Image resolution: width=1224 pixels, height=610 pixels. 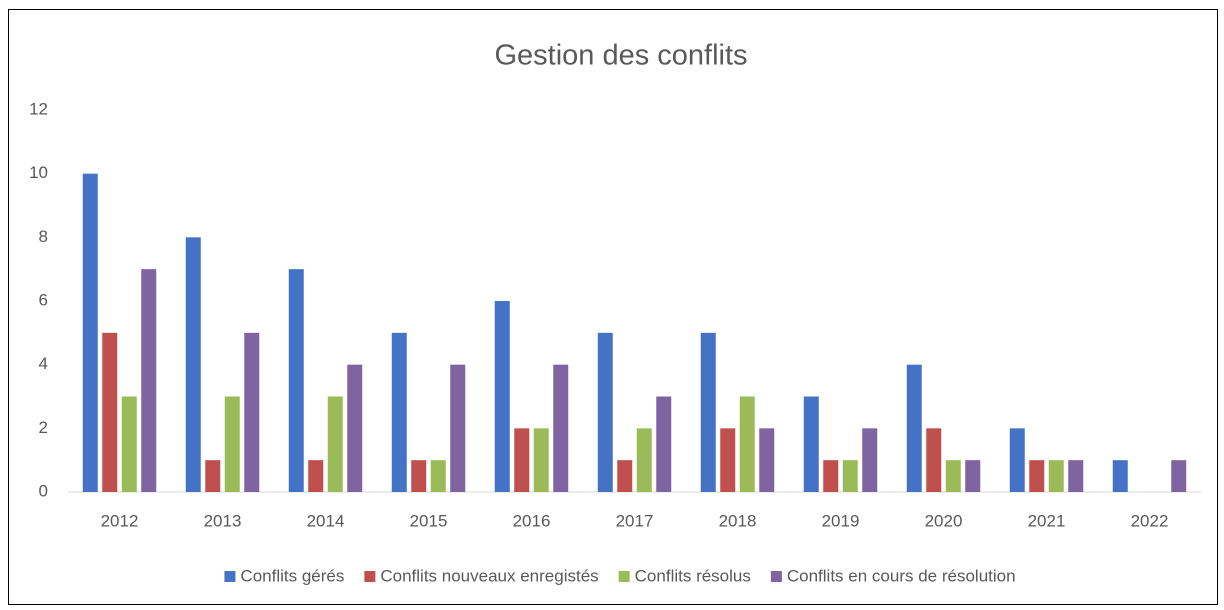 I want to click on x-tick-label: 2017, so click(x=635, y=520).